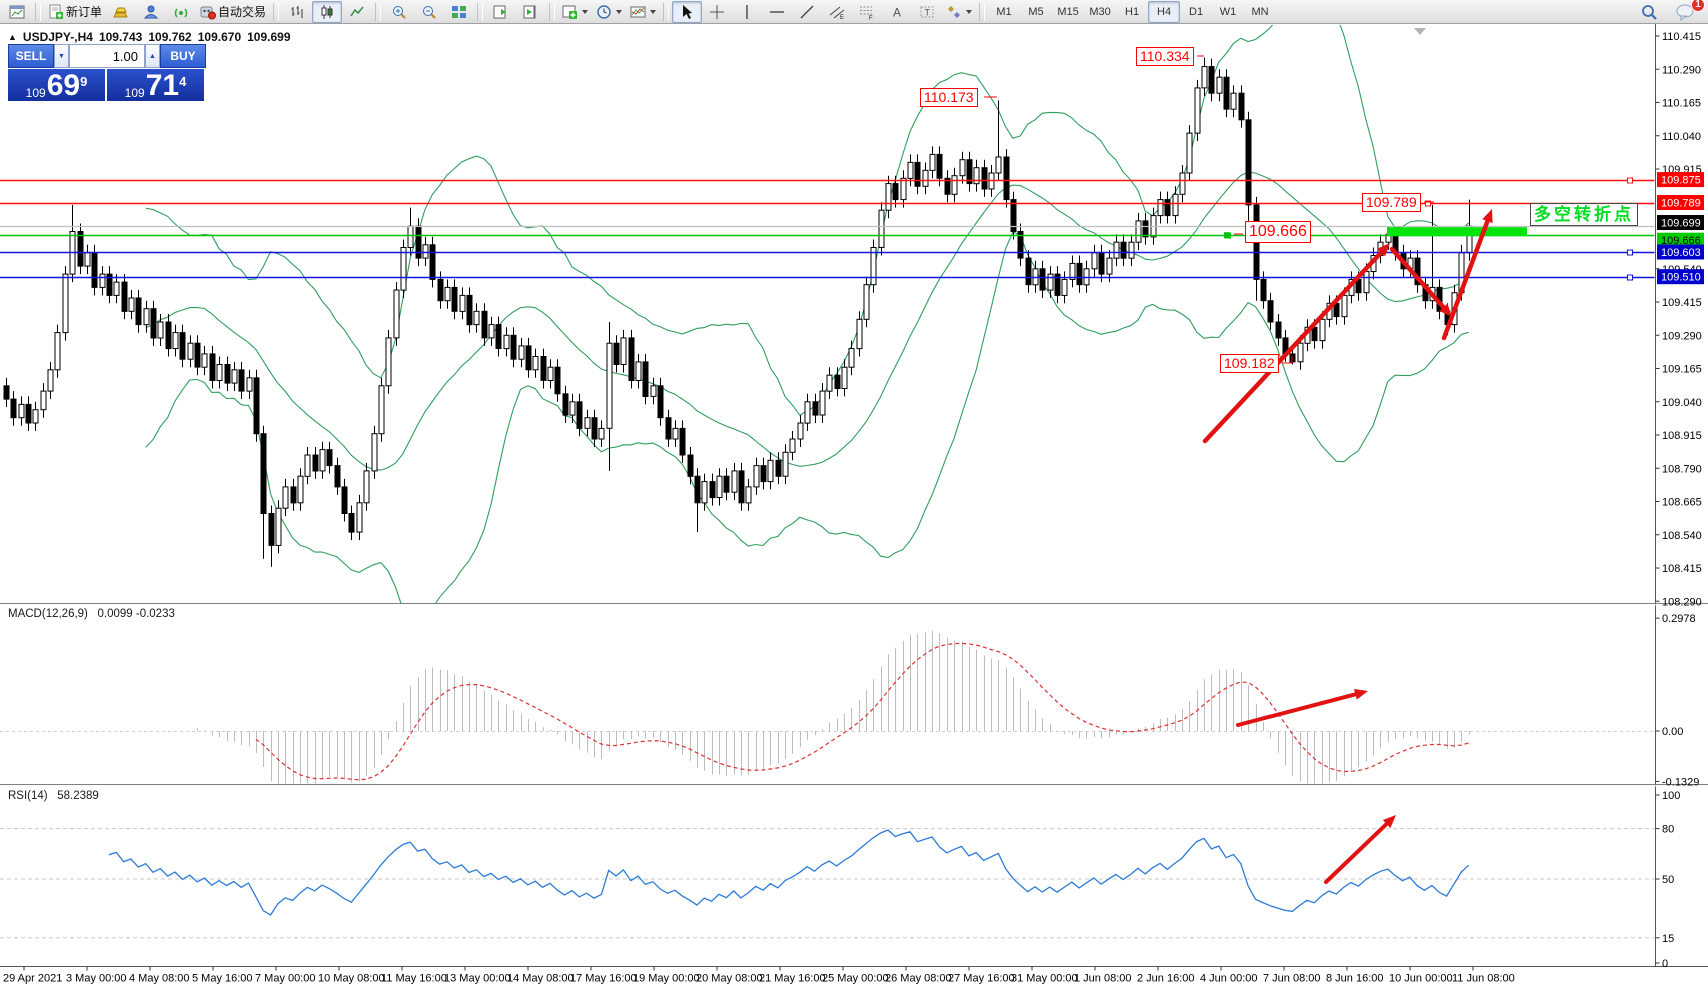 This screenshot has width=1708, height=987. I want to click on bar-chart-button, so click(297, 12).